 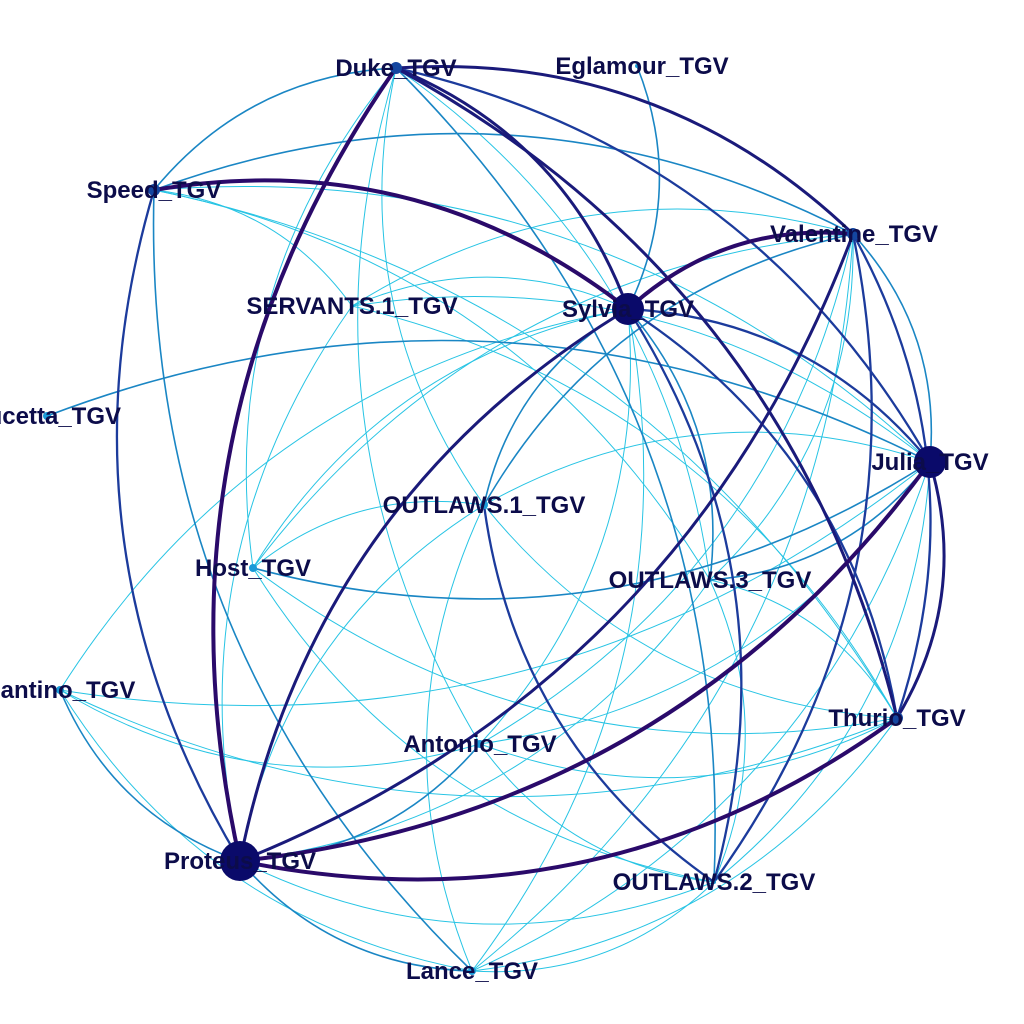 I want to click on edge-valentine-outlaws3, so click(x=781, y=407).